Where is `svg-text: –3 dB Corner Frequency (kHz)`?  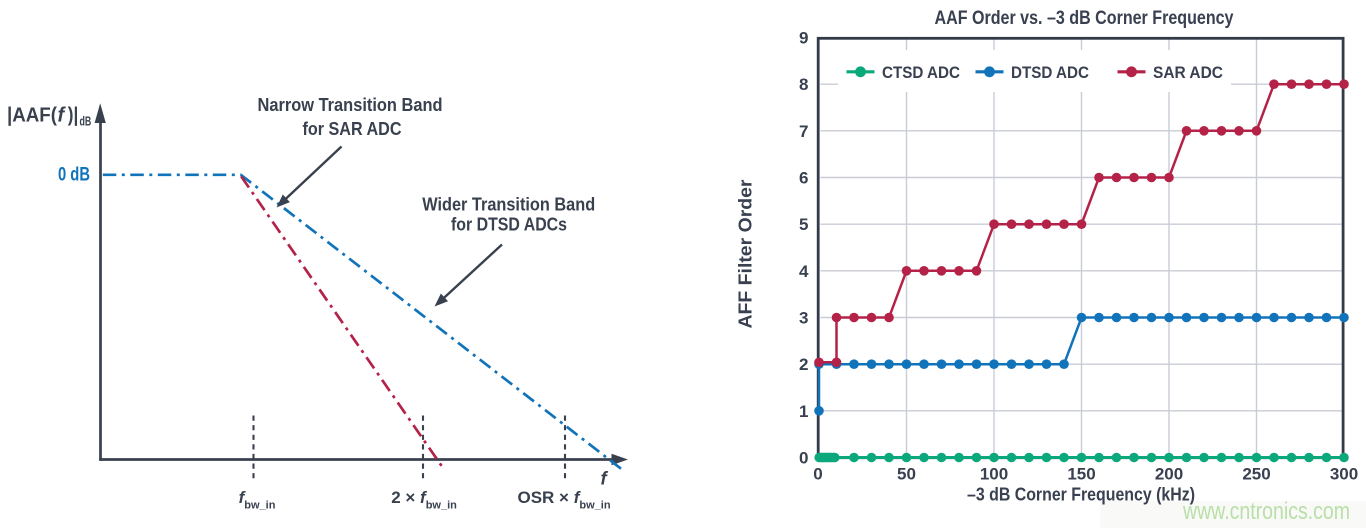 svg-text: –3 dB Corner Frequency (kHz) is located at coordinates (1081, 495).